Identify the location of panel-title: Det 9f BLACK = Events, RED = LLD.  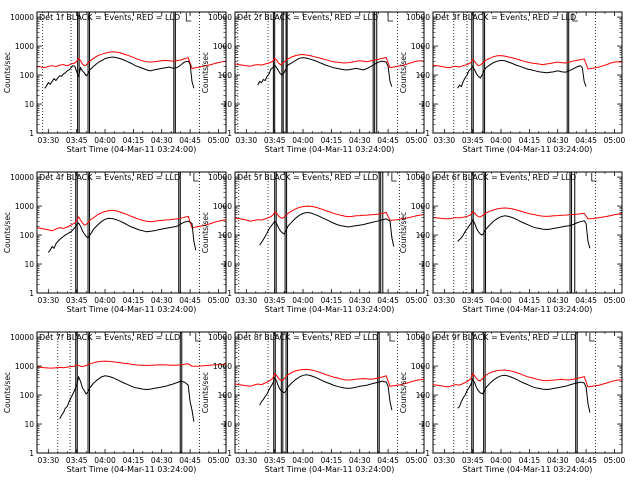
(505, 337).